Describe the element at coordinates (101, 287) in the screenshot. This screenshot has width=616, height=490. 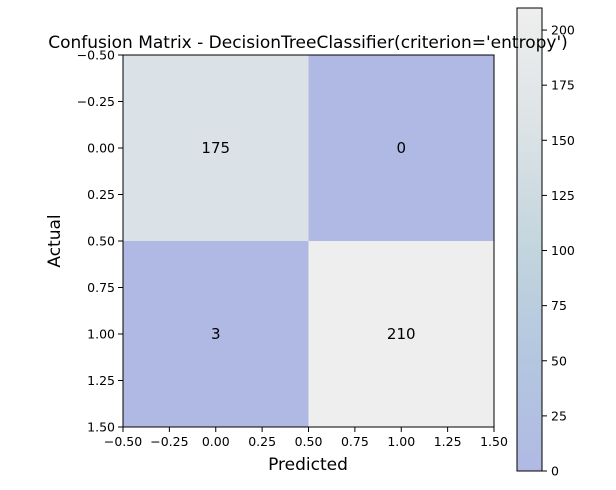
I see `y-tick-label: 0.75` at that location.